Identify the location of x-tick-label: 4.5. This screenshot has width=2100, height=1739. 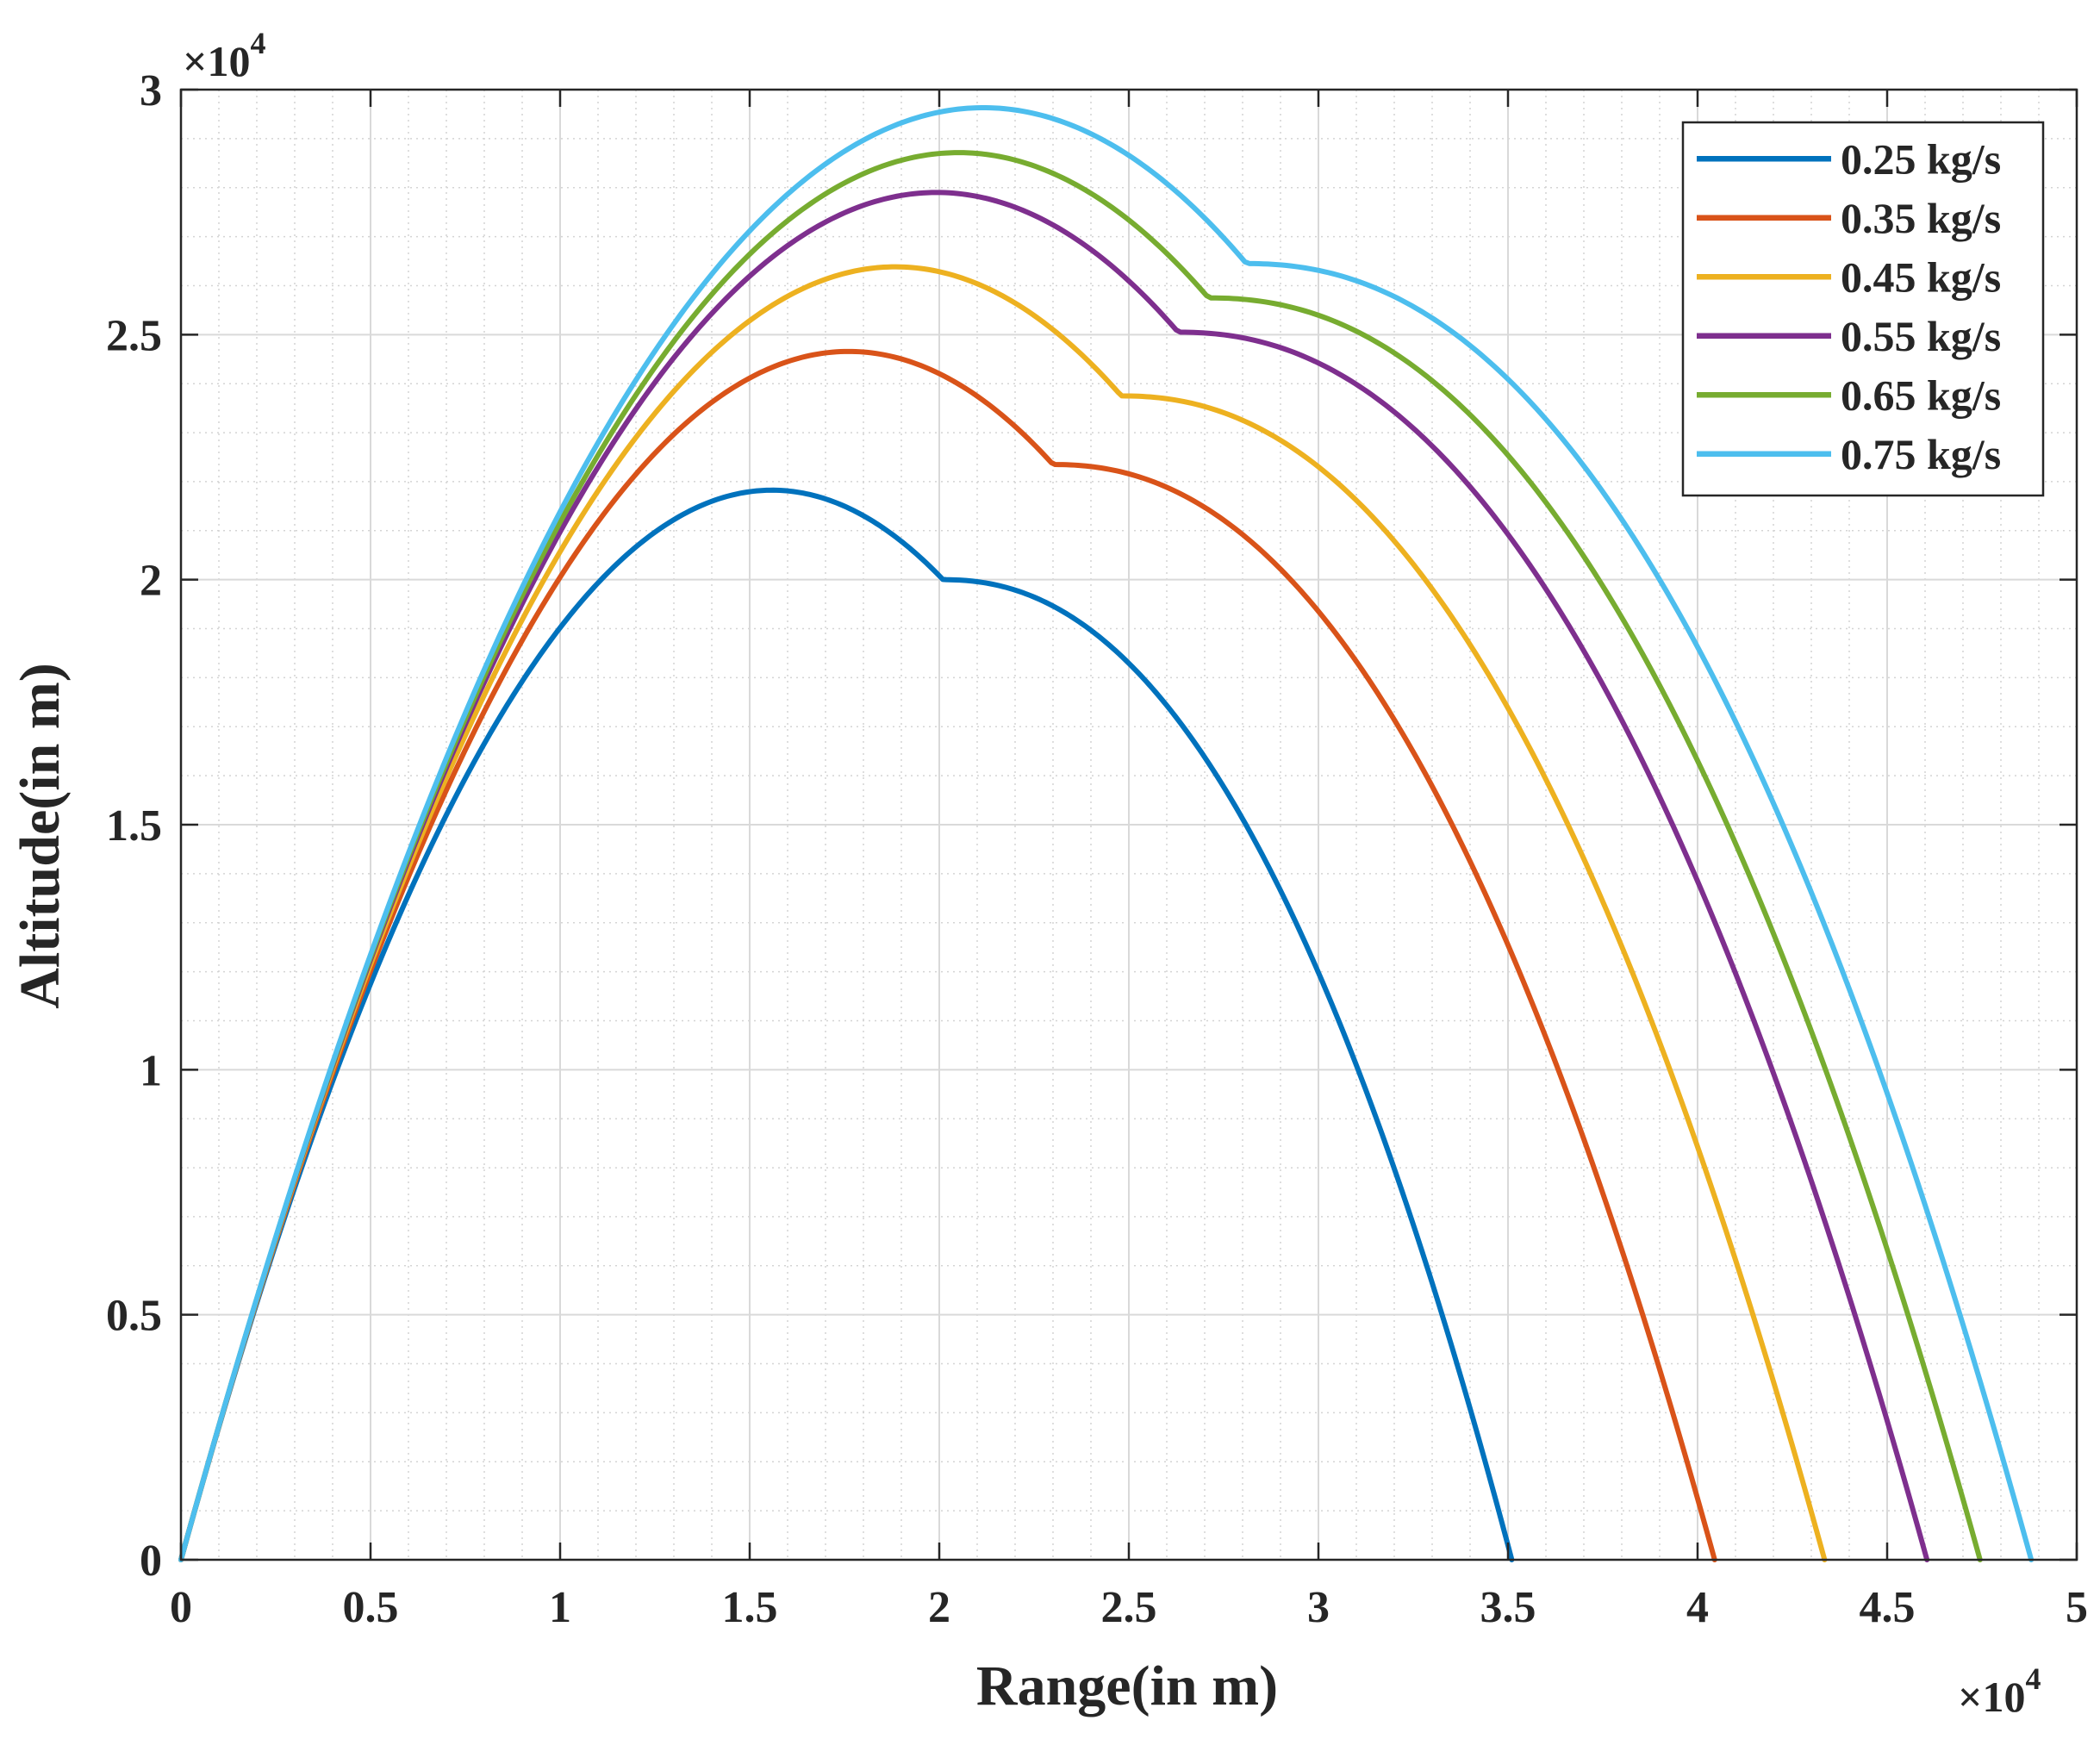
(1888, 1607).